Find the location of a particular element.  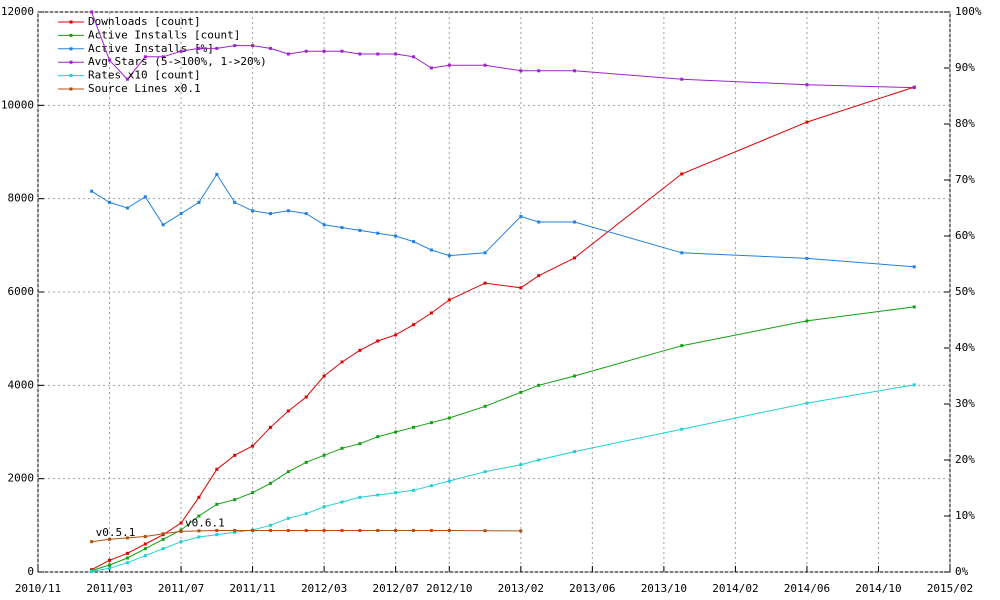

y-tick-label: 2000 is located at coordinates (21, 478).